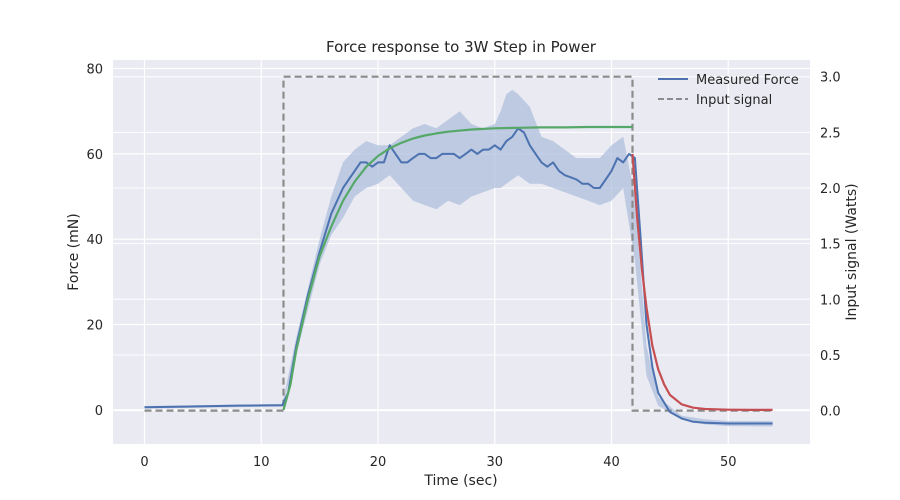  Describe the element at coordinates (74, 251) in the screenshot. I see `y-axis-label: Force (mN)` at that location.